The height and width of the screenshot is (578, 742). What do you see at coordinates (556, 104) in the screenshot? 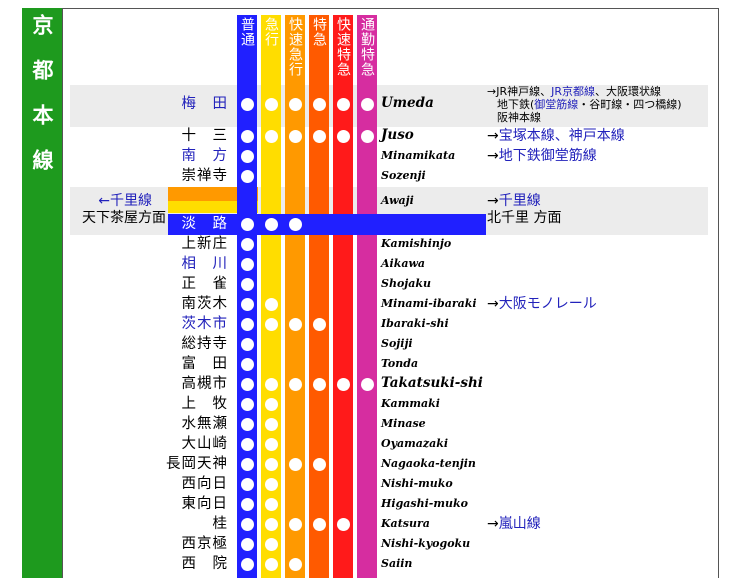
I see `transfer-link: 御堂筋線` at bounding box center [556, 104].